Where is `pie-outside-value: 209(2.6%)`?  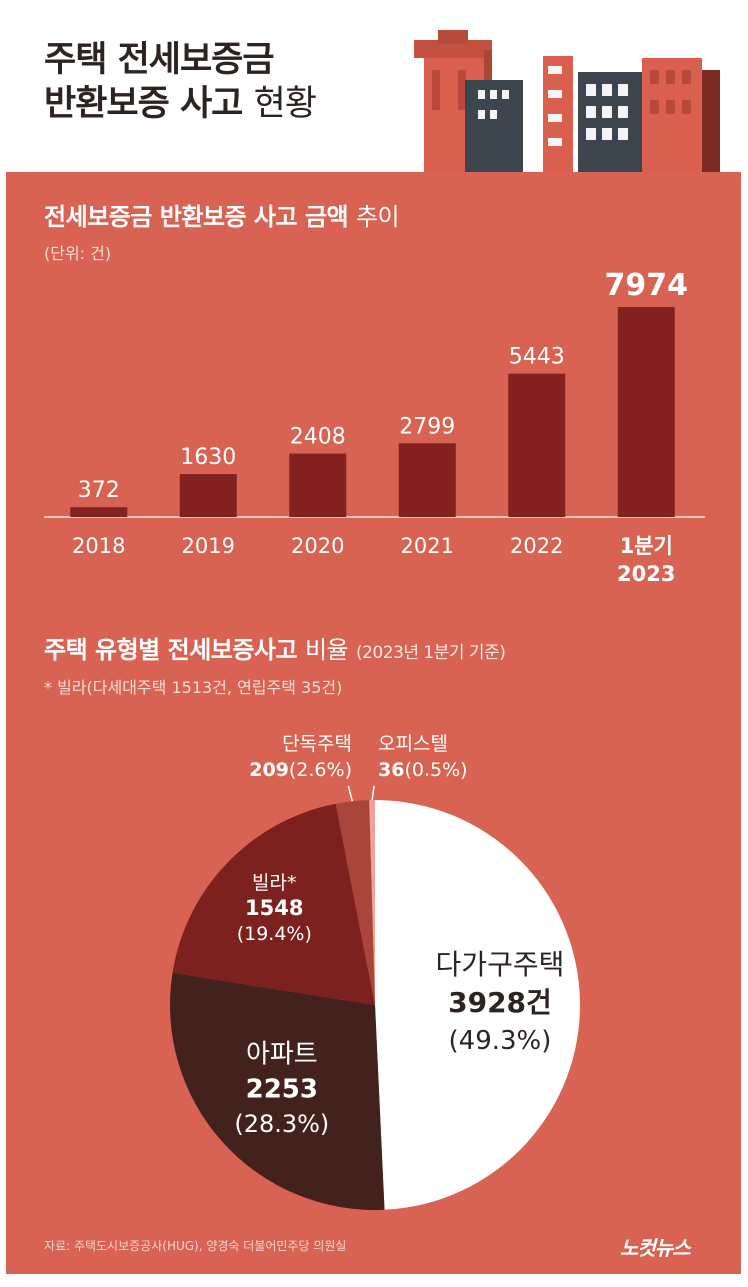
pie-outside-value: 209(2.6%) is located at coordinates (300, 770).